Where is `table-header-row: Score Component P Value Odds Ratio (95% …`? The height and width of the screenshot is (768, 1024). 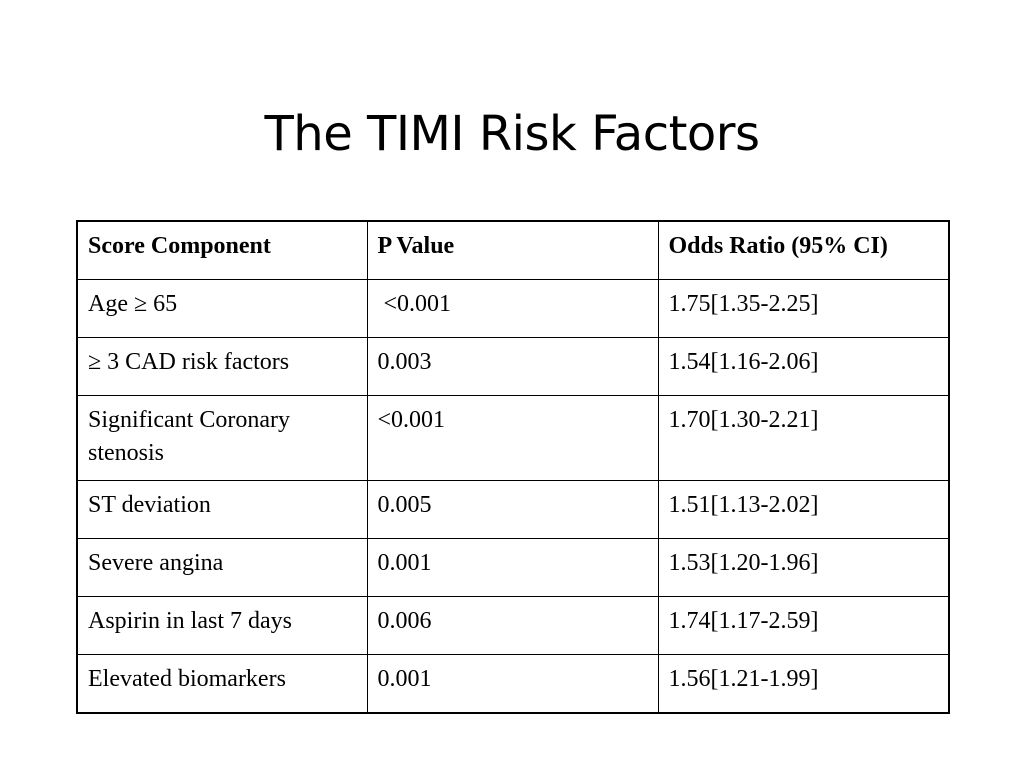 table-header-row: Score Component P Value Odds Ratio (95% … is located at coordinates (513, 250).